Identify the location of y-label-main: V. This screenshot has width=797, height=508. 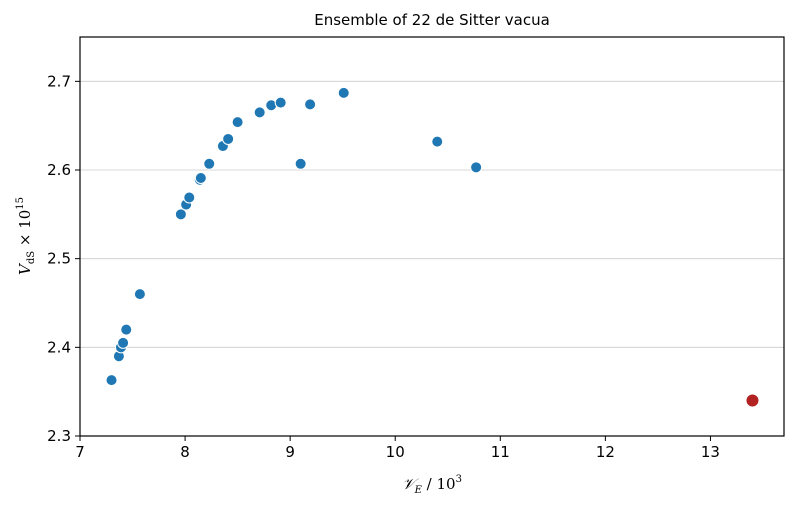
(25, 268).